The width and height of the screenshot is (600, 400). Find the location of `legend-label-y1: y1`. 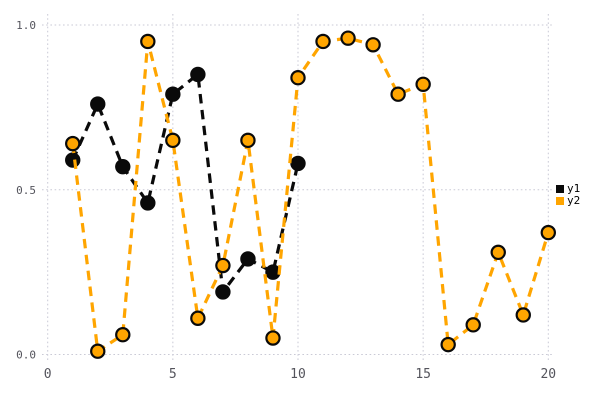

legend-label-y1: y1 is located at coordinates (574, 188).